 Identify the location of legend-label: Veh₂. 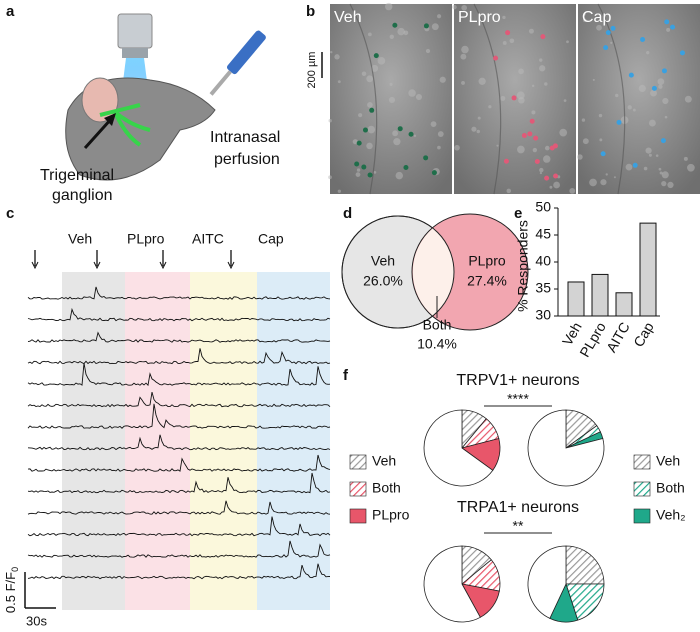
(671, 515).